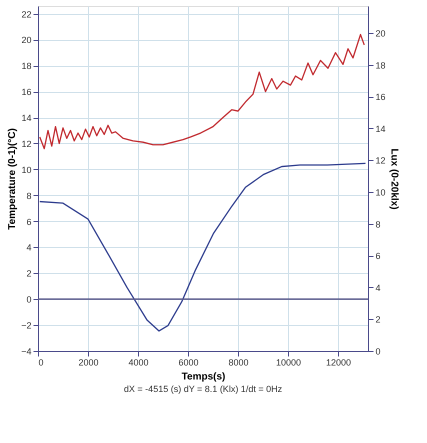 The width and height of the screenshot is (427, 443). What do you see at coordinates (381, 33) in the screenshot?
I see `y2-tick-label: 20` at bounding box center [381, 33].